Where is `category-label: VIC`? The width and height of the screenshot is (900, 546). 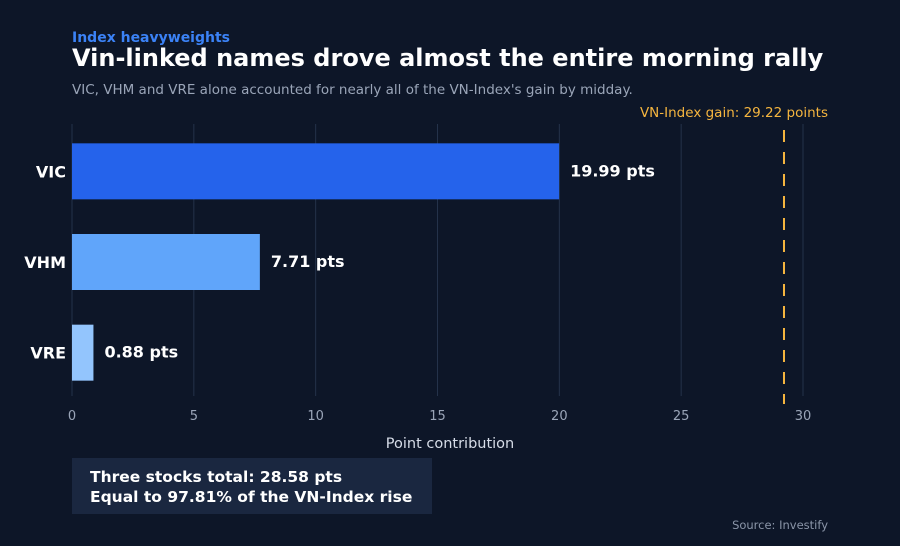
category-label: VIC is located at coordinates (51, 171).